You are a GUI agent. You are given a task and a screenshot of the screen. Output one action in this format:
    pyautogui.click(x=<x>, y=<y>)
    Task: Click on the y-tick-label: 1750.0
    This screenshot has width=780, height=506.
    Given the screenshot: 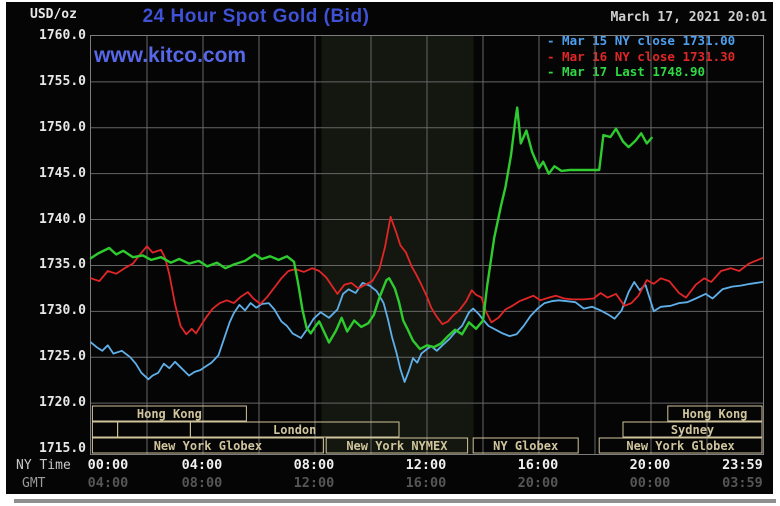 What is the action you would take?
    pyautogui.click(x=62, y=127)
    